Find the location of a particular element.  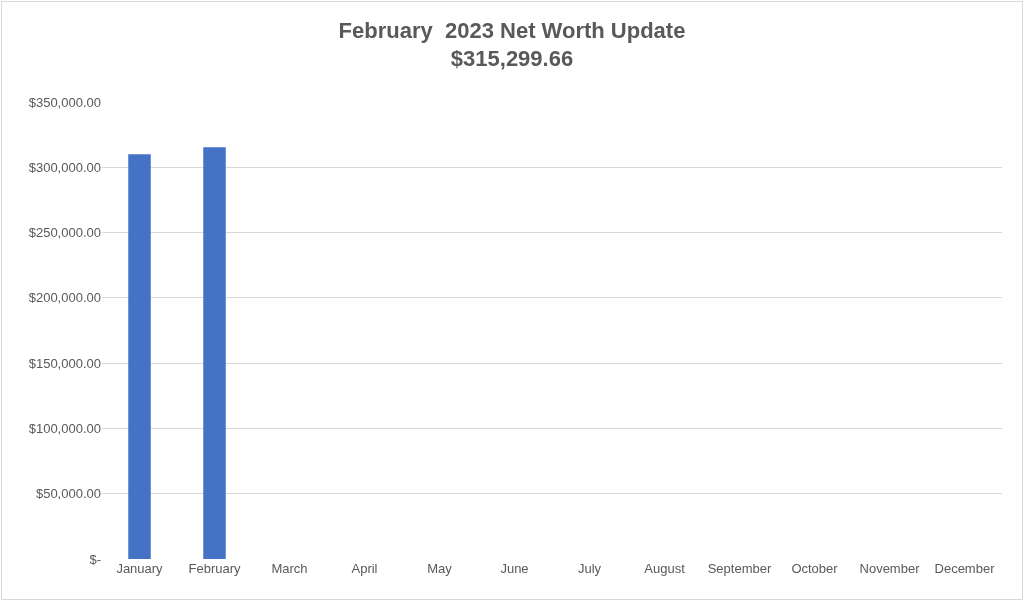

chart-subtitle: $315,299.66 is located at coordinates (512, 59).